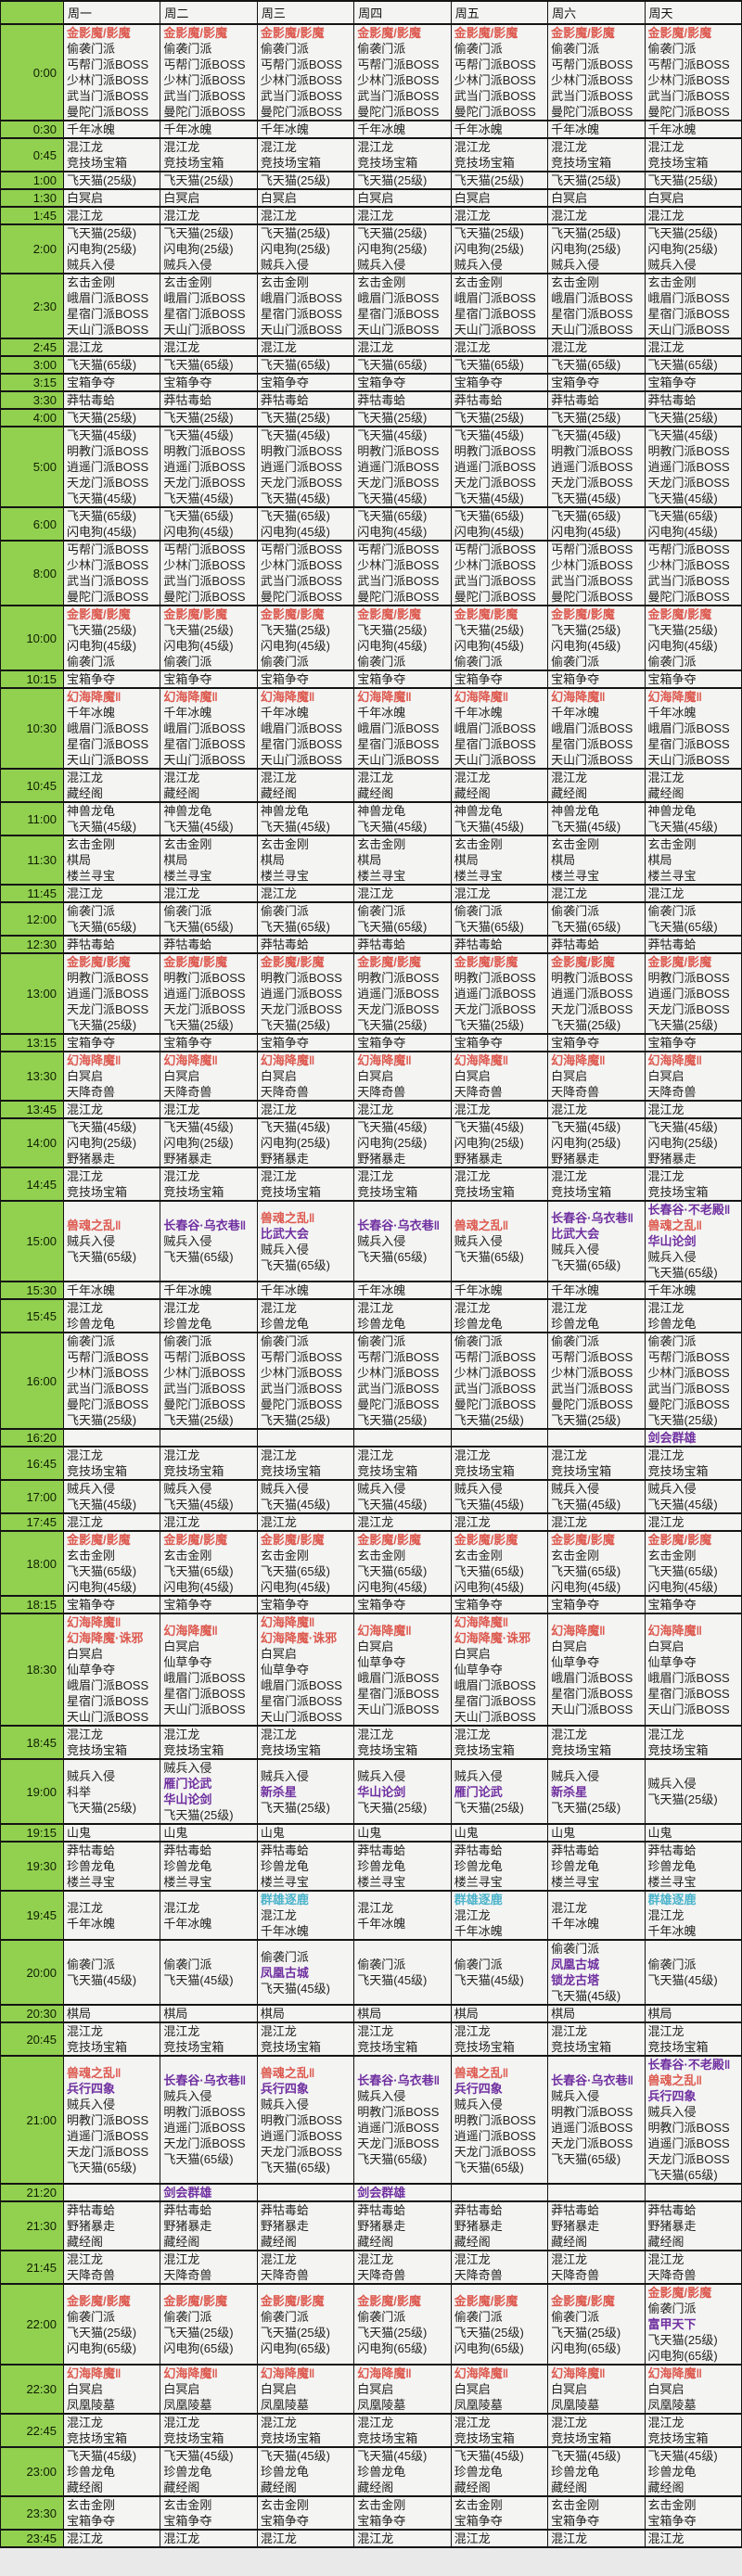  What do you see at coordinates (32, 1381) in the screenshot?
I see `time-label: 16:00` at bounding box center [32, 1381].